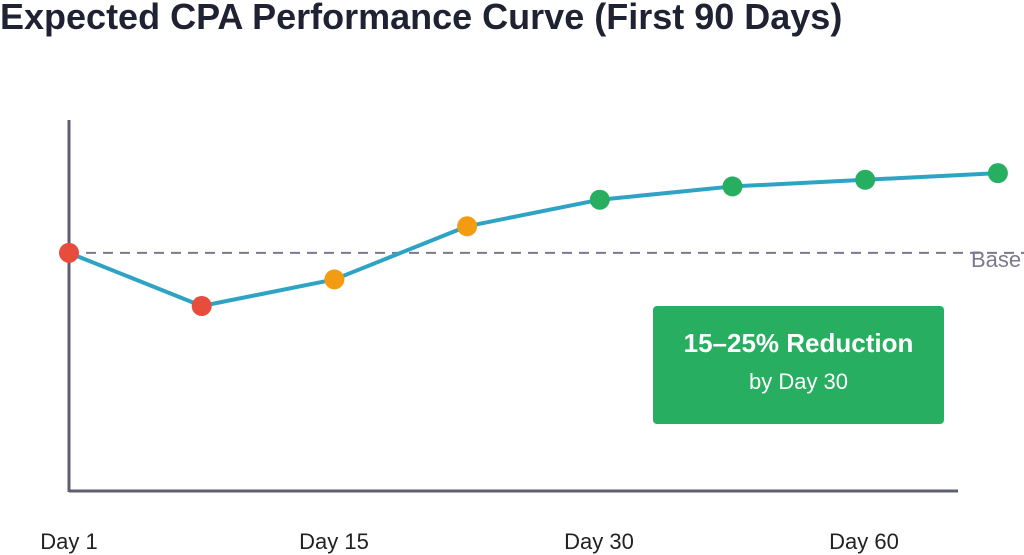 Image resolution: width=1024 pixels, height=555 pixels. Describe the element at coordinates (996, 259) in the screenshot. I see `baseline-label: Base` at that location.